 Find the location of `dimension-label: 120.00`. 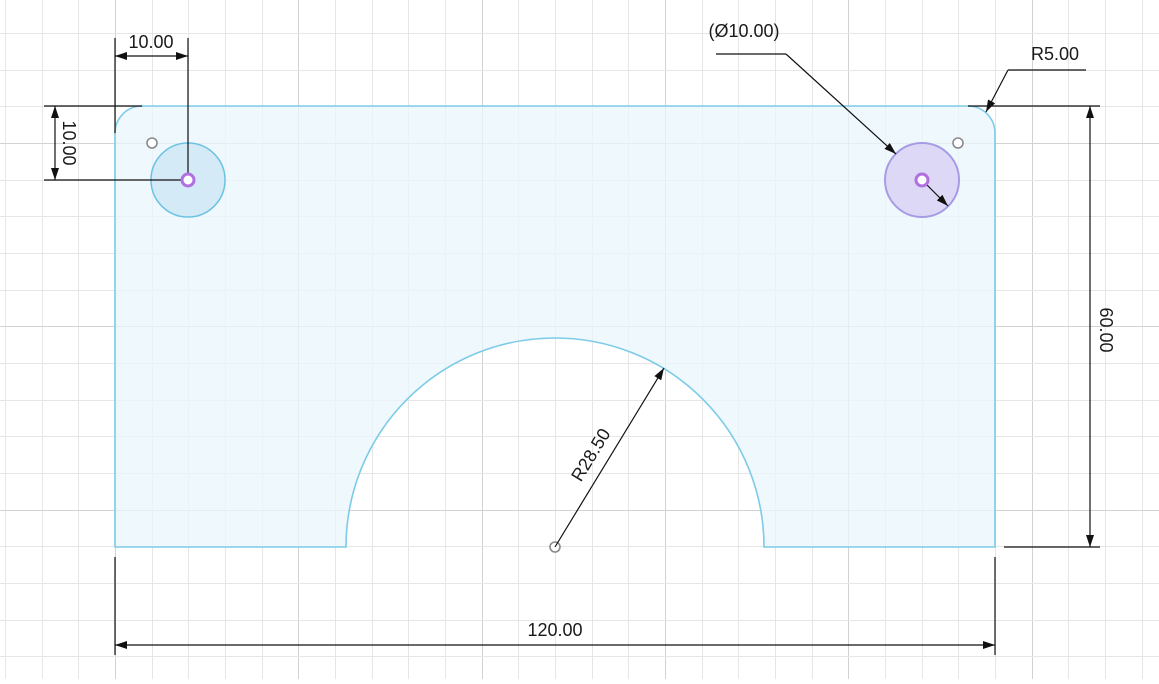

dimension-label: 120.00 is located at coordinates (554, 630).